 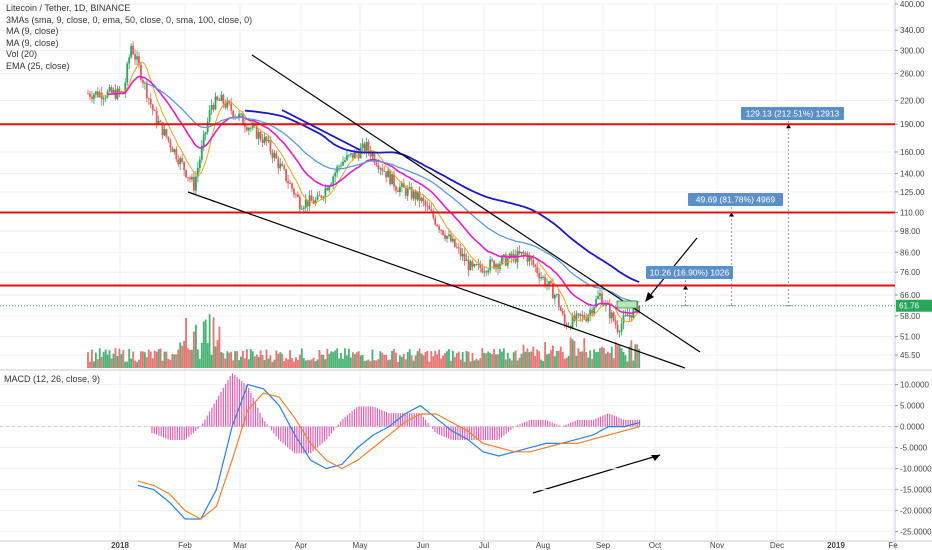 What do you see at coordinates (910, 231) in the screenshot?
I see `price-tick-label: 98.00` at bounding box center [910, 231].